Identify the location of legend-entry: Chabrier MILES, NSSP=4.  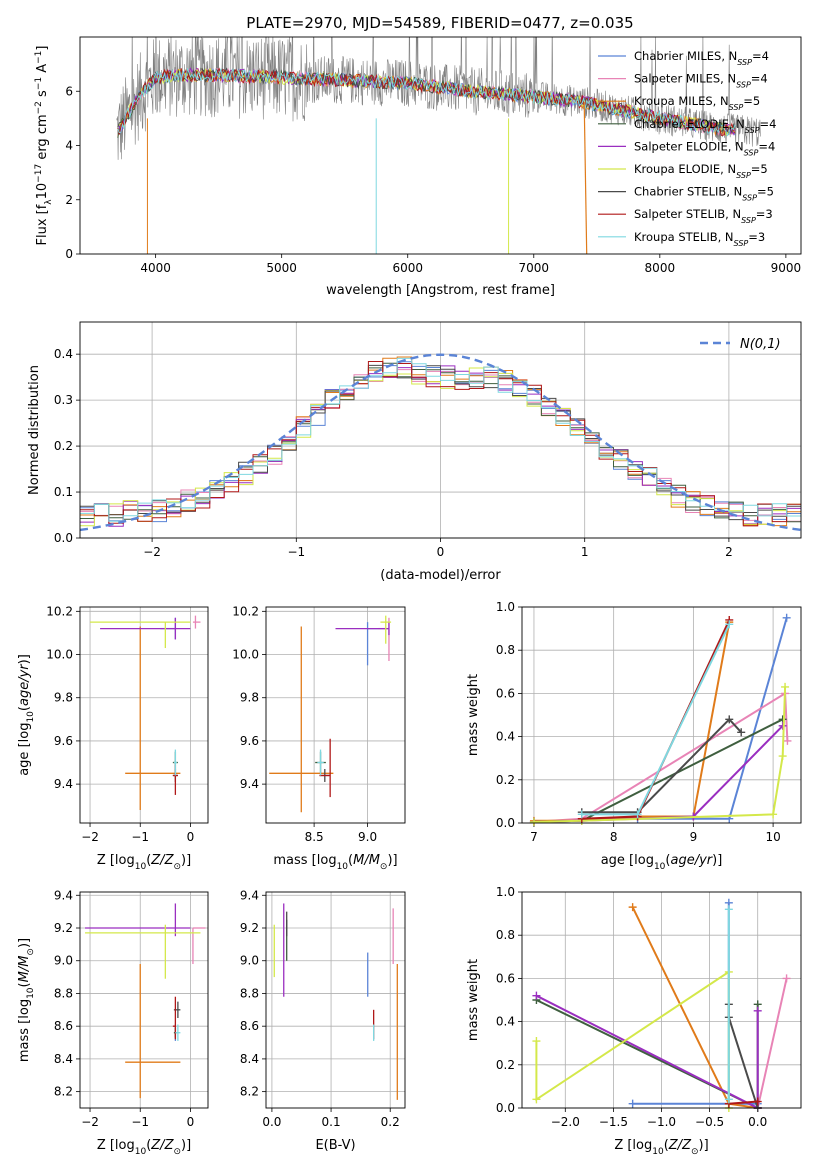
(701, 58).